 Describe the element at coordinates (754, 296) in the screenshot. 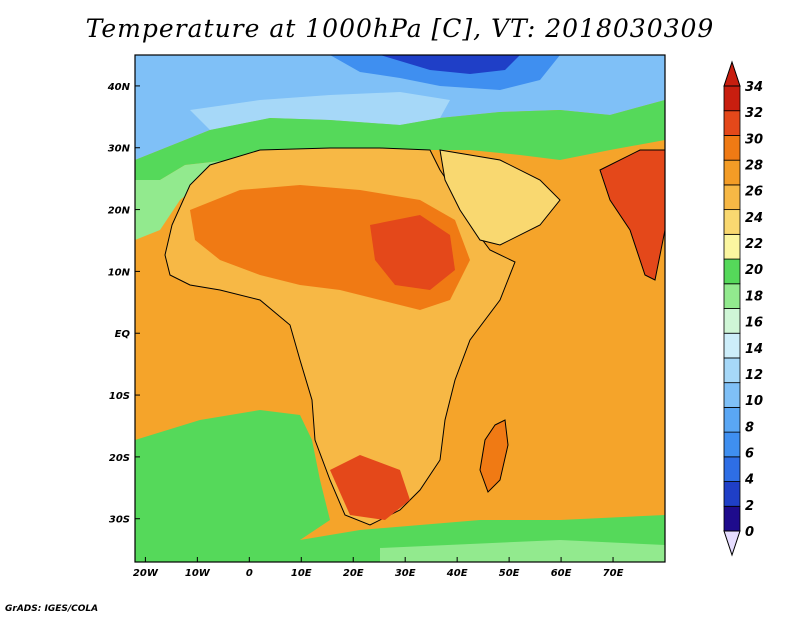

I see `colorbar-tick-label: 18` at that location.